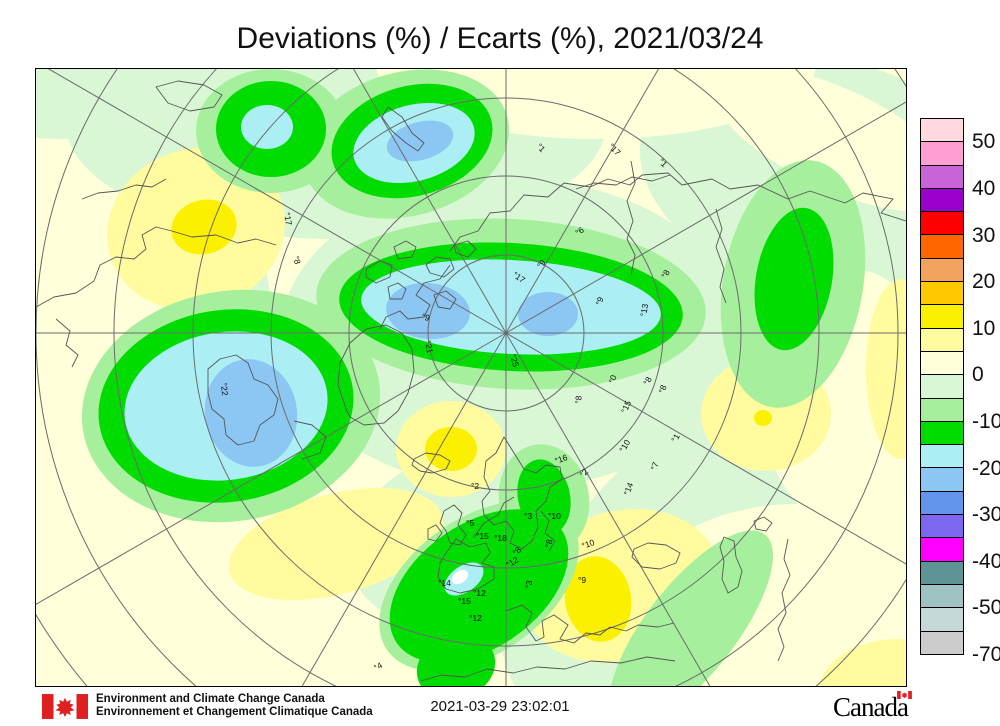 The image size is (1000, 726). Describe the element at coordinates (528, 584) in the screenshot. I see `contour-value-label: °3` at that location.